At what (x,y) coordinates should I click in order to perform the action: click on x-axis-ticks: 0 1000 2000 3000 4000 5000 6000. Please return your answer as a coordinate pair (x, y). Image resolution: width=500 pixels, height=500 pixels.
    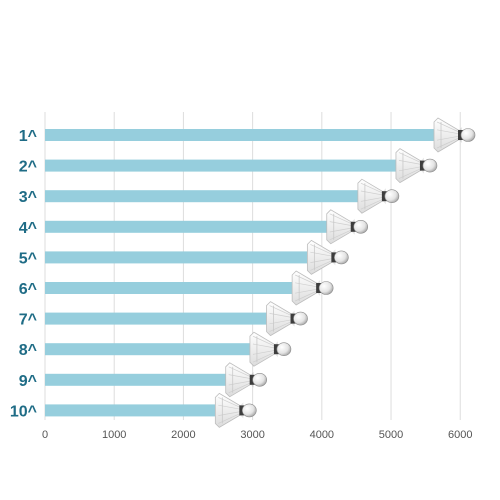
    Looking at the image, I should click on (257, 435).